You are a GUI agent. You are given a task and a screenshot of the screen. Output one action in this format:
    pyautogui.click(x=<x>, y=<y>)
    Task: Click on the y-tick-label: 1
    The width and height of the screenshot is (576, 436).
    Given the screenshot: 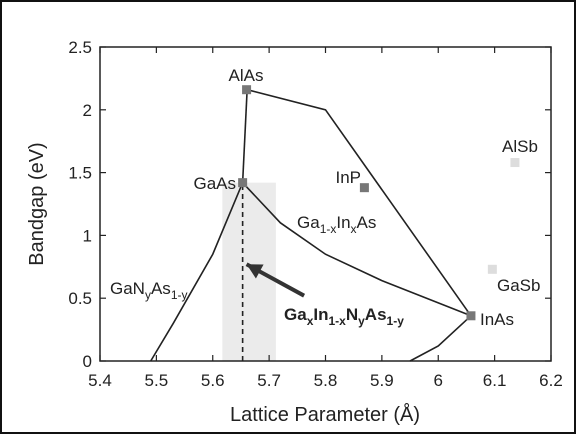 What is the action you would take?
    pyautogui.click(x=87, y=235)
    